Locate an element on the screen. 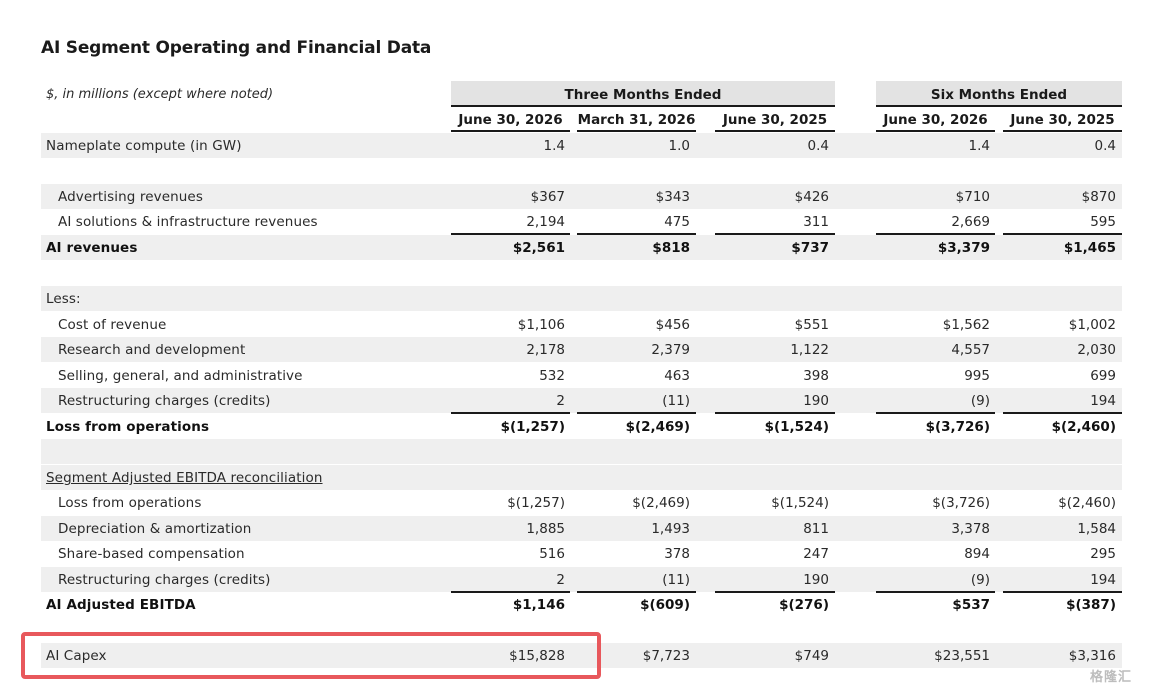 The image size is (1167, 693). cell-recon-loss-h1-2026: $(3,726) is located at coordinates (961, 503).